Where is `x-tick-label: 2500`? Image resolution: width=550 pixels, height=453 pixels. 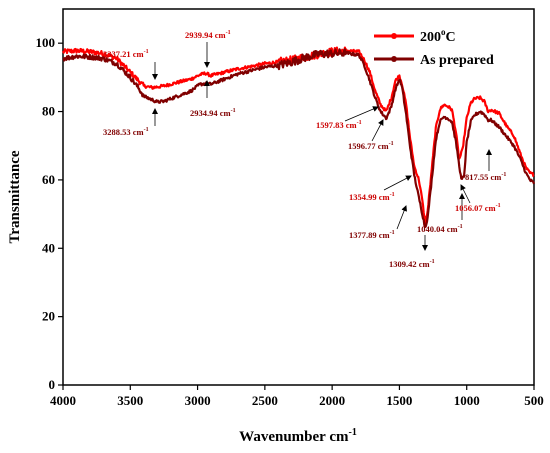 x-tick-label: 2500 is located at coordinates (265, 400).